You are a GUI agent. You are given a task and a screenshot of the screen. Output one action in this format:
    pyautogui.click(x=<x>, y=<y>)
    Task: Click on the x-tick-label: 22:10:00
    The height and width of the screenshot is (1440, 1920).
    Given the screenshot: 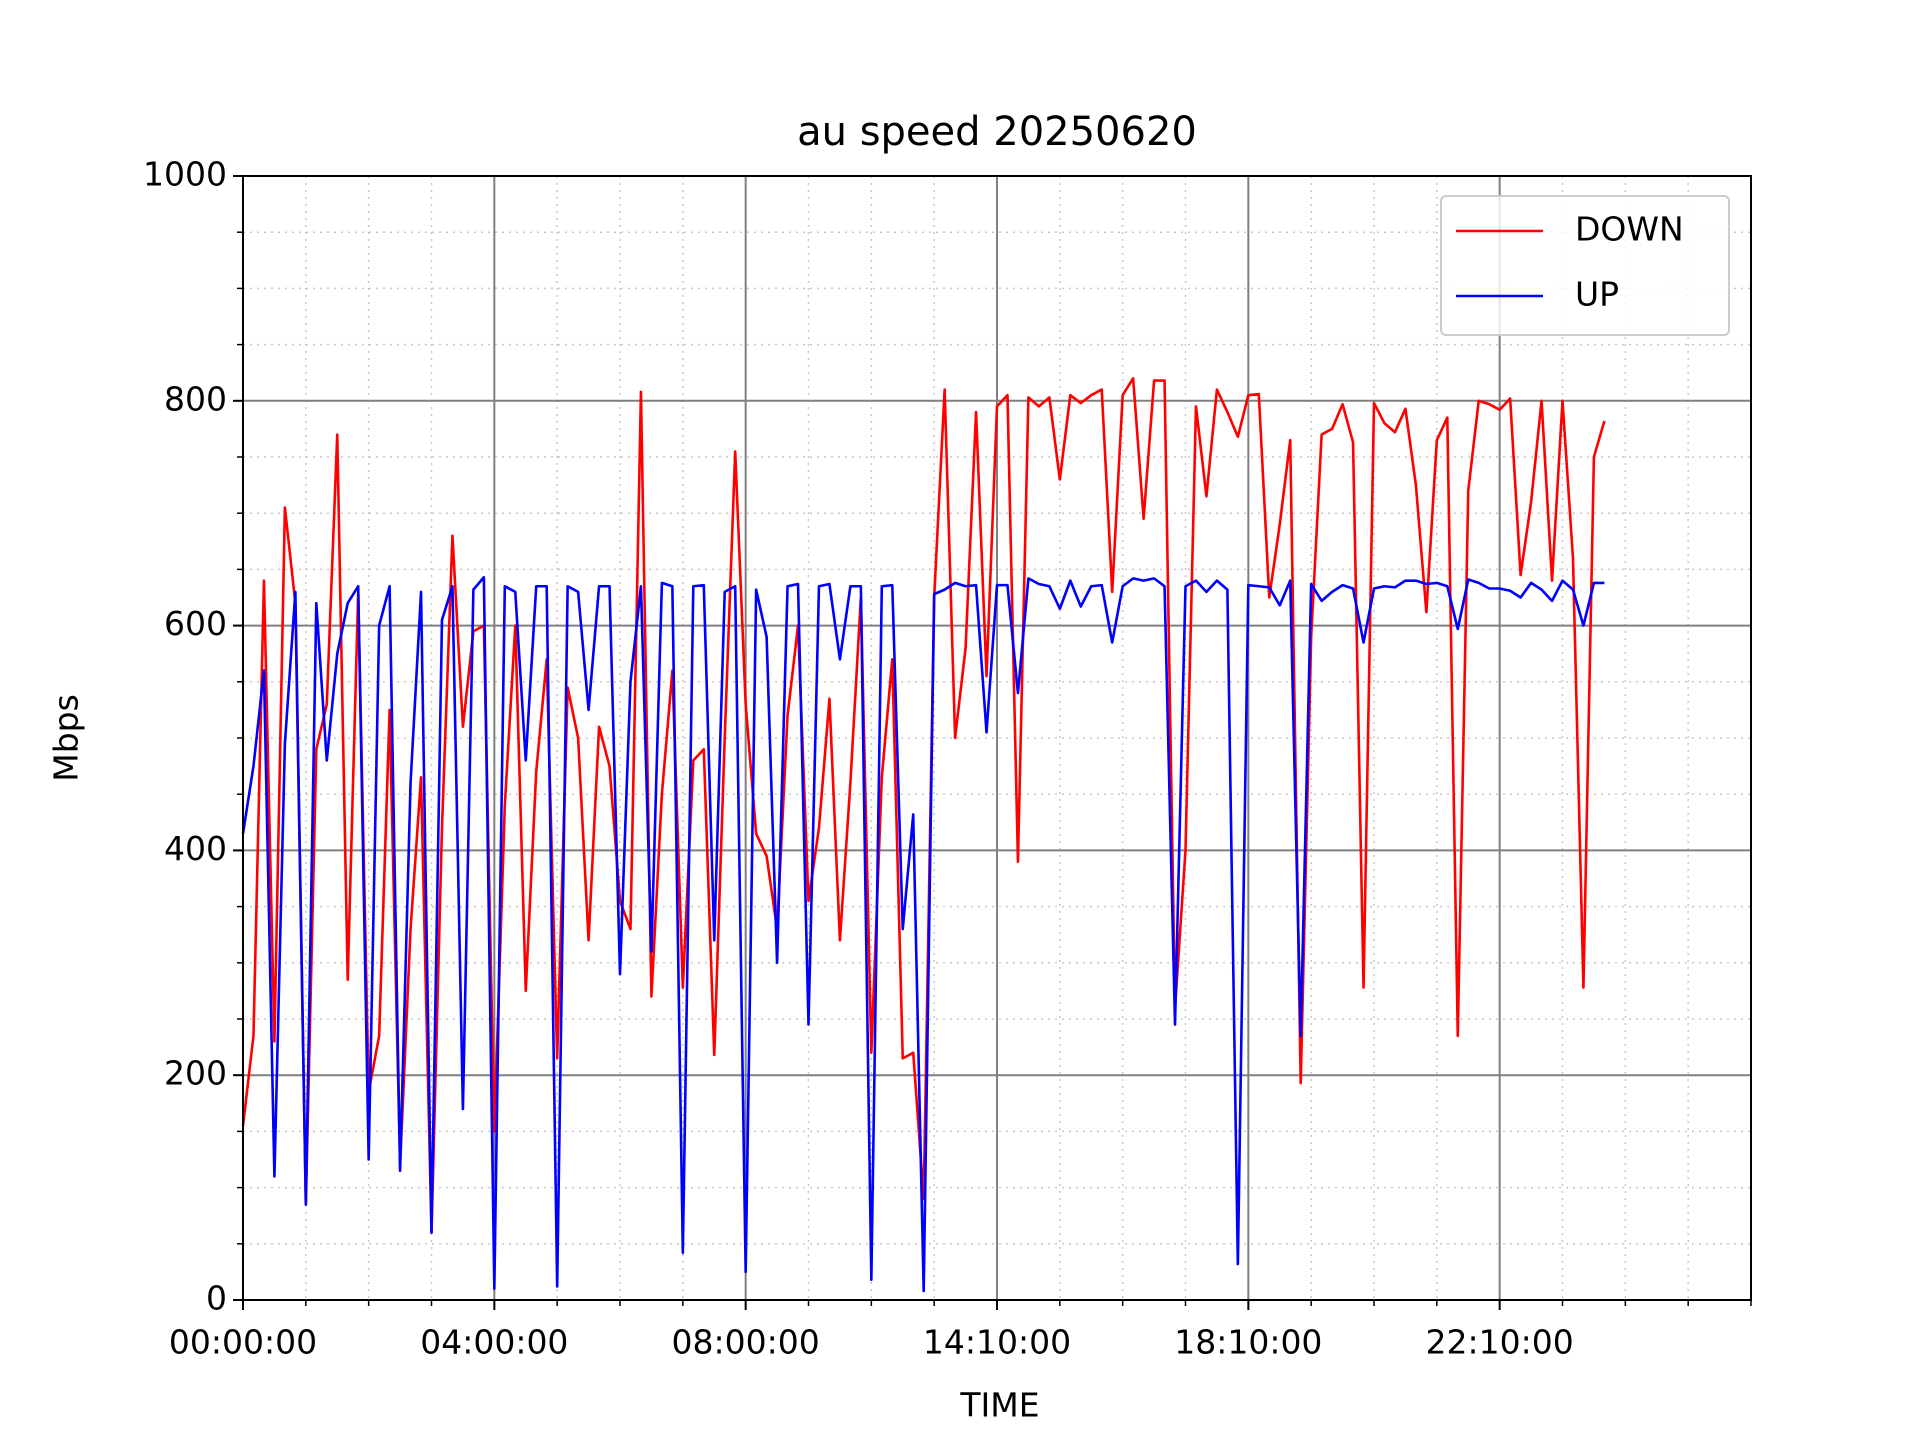 What is the action you would take?
    pyautogui.click(x=1500, y=1342)
    